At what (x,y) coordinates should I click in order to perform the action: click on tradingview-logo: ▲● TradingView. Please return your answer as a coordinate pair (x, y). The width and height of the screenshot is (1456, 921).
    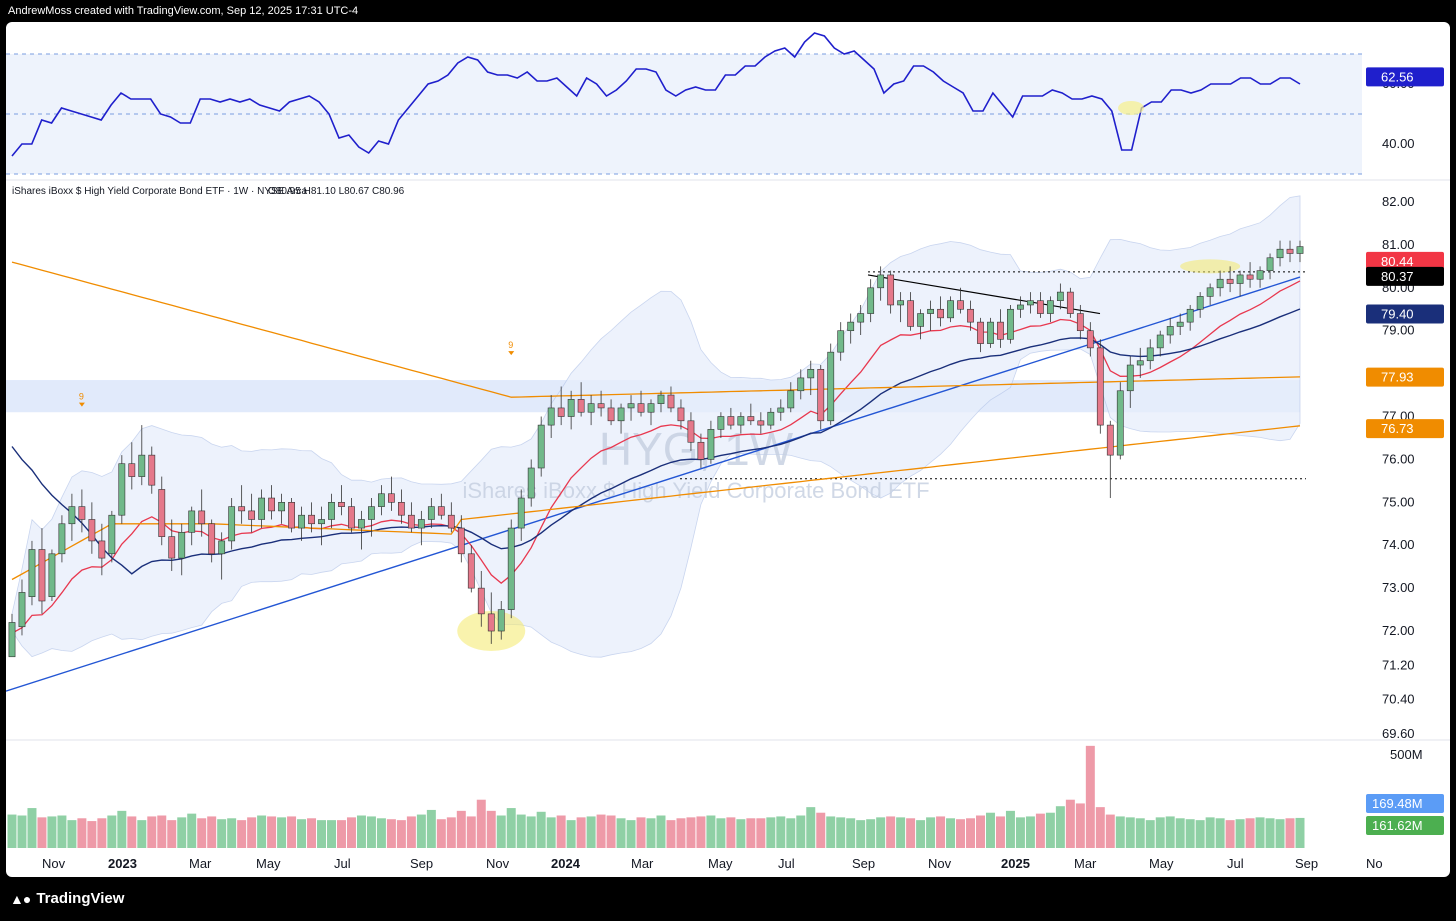
    Looking at the image, I should click on (67, 898).